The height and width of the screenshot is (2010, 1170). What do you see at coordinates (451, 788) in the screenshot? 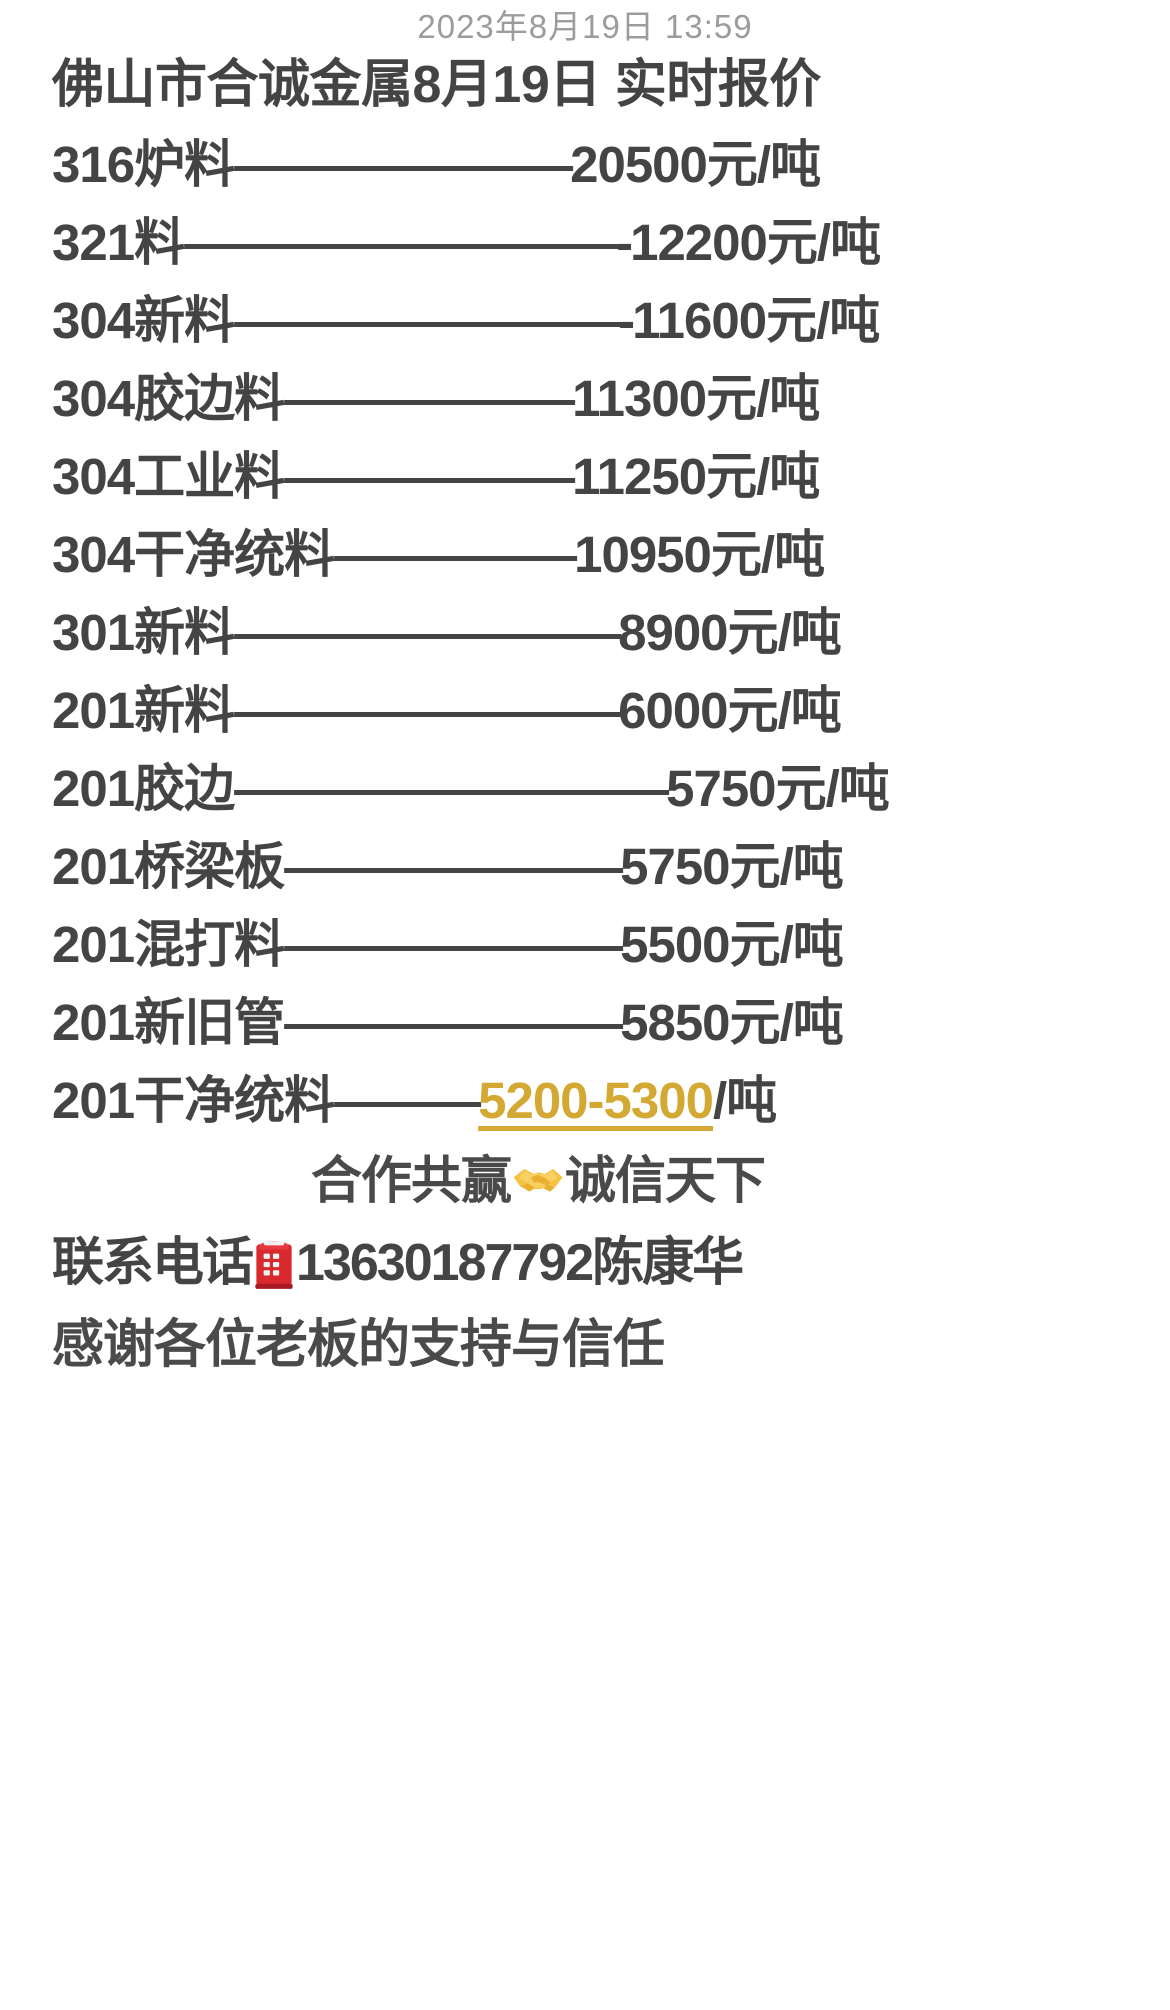
I see `price-row-leader: —————————` at bounding box center [451, 788].